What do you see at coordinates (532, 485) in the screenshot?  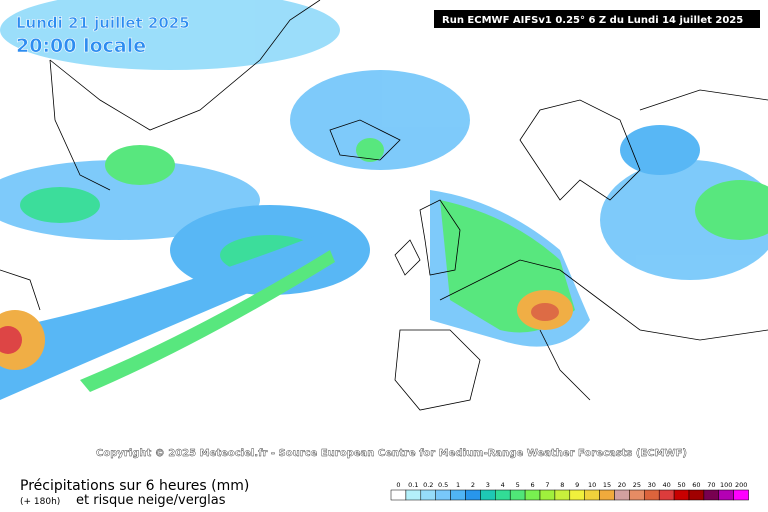 I see `legend-label: 6` at bounding box center [532, 485].